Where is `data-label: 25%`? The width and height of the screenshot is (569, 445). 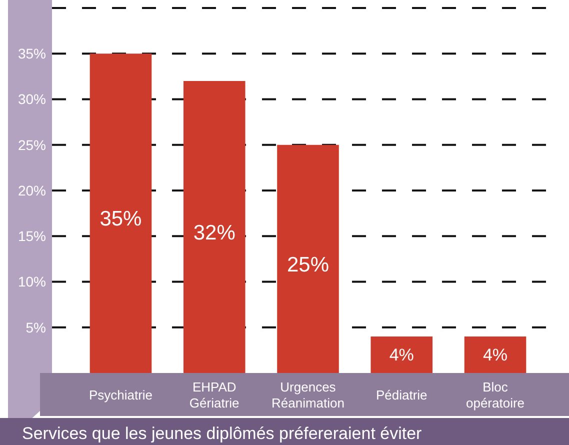 data-label: 25% is located at coordinates (308, 264).